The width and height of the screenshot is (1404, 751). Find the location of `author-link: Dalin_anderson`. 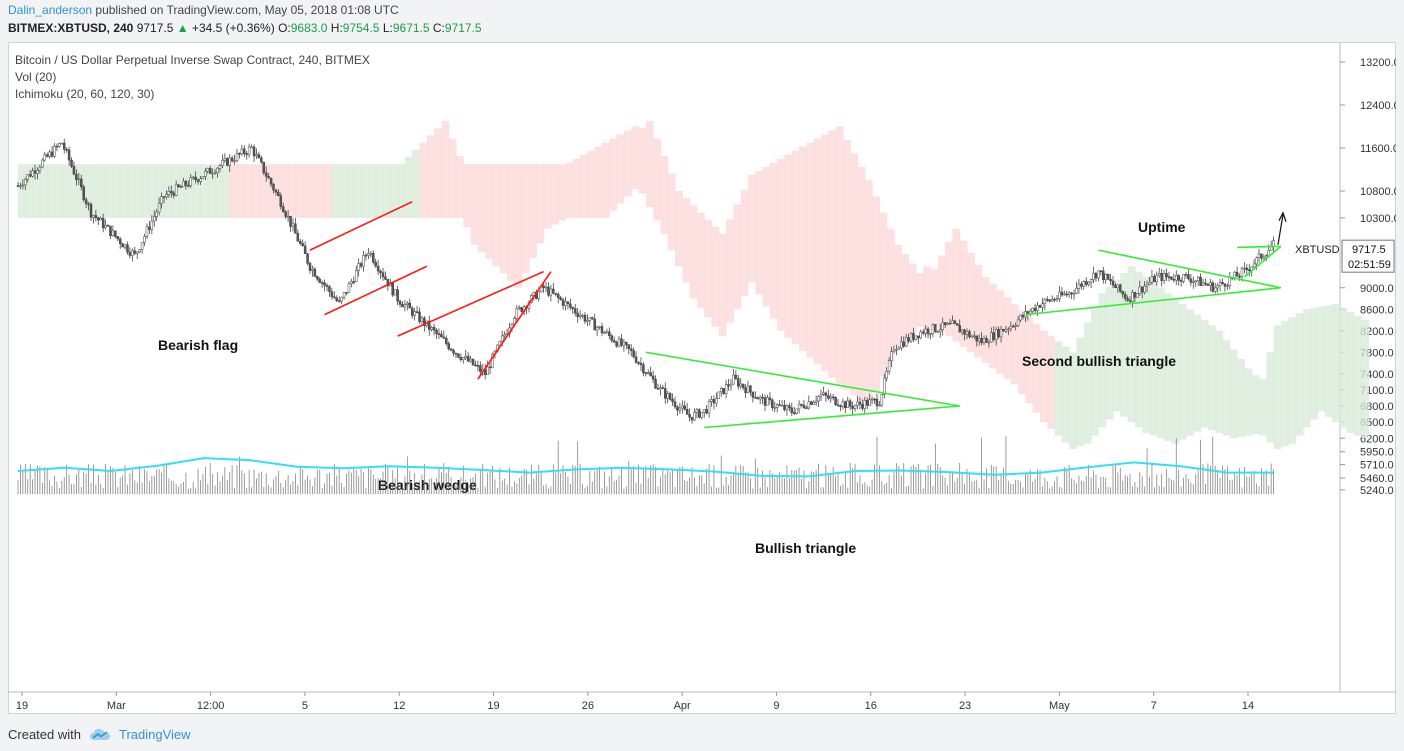

author-link: Dalin_anderson is located at coordinates (50, 10).